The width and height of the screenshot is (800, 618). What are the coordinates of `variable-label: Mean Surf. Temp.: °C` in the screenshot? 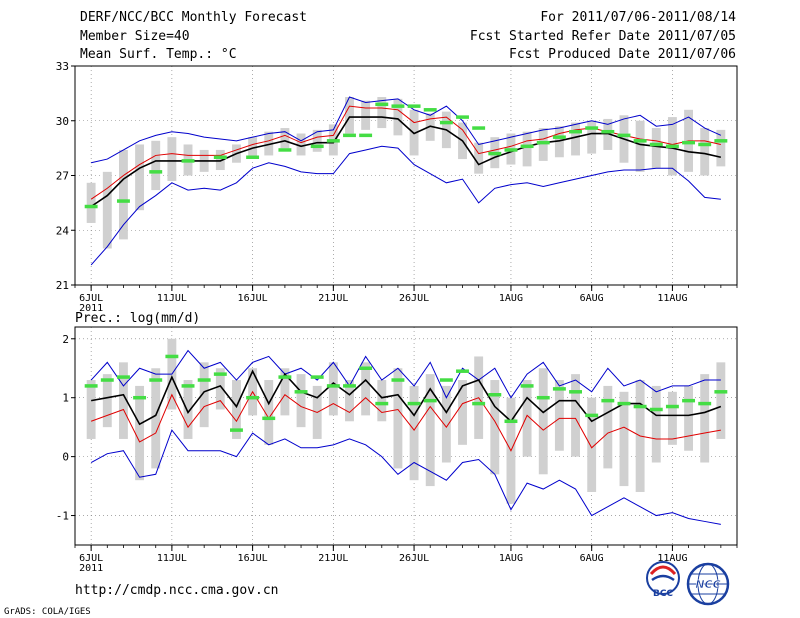 It's located at (158, 54).